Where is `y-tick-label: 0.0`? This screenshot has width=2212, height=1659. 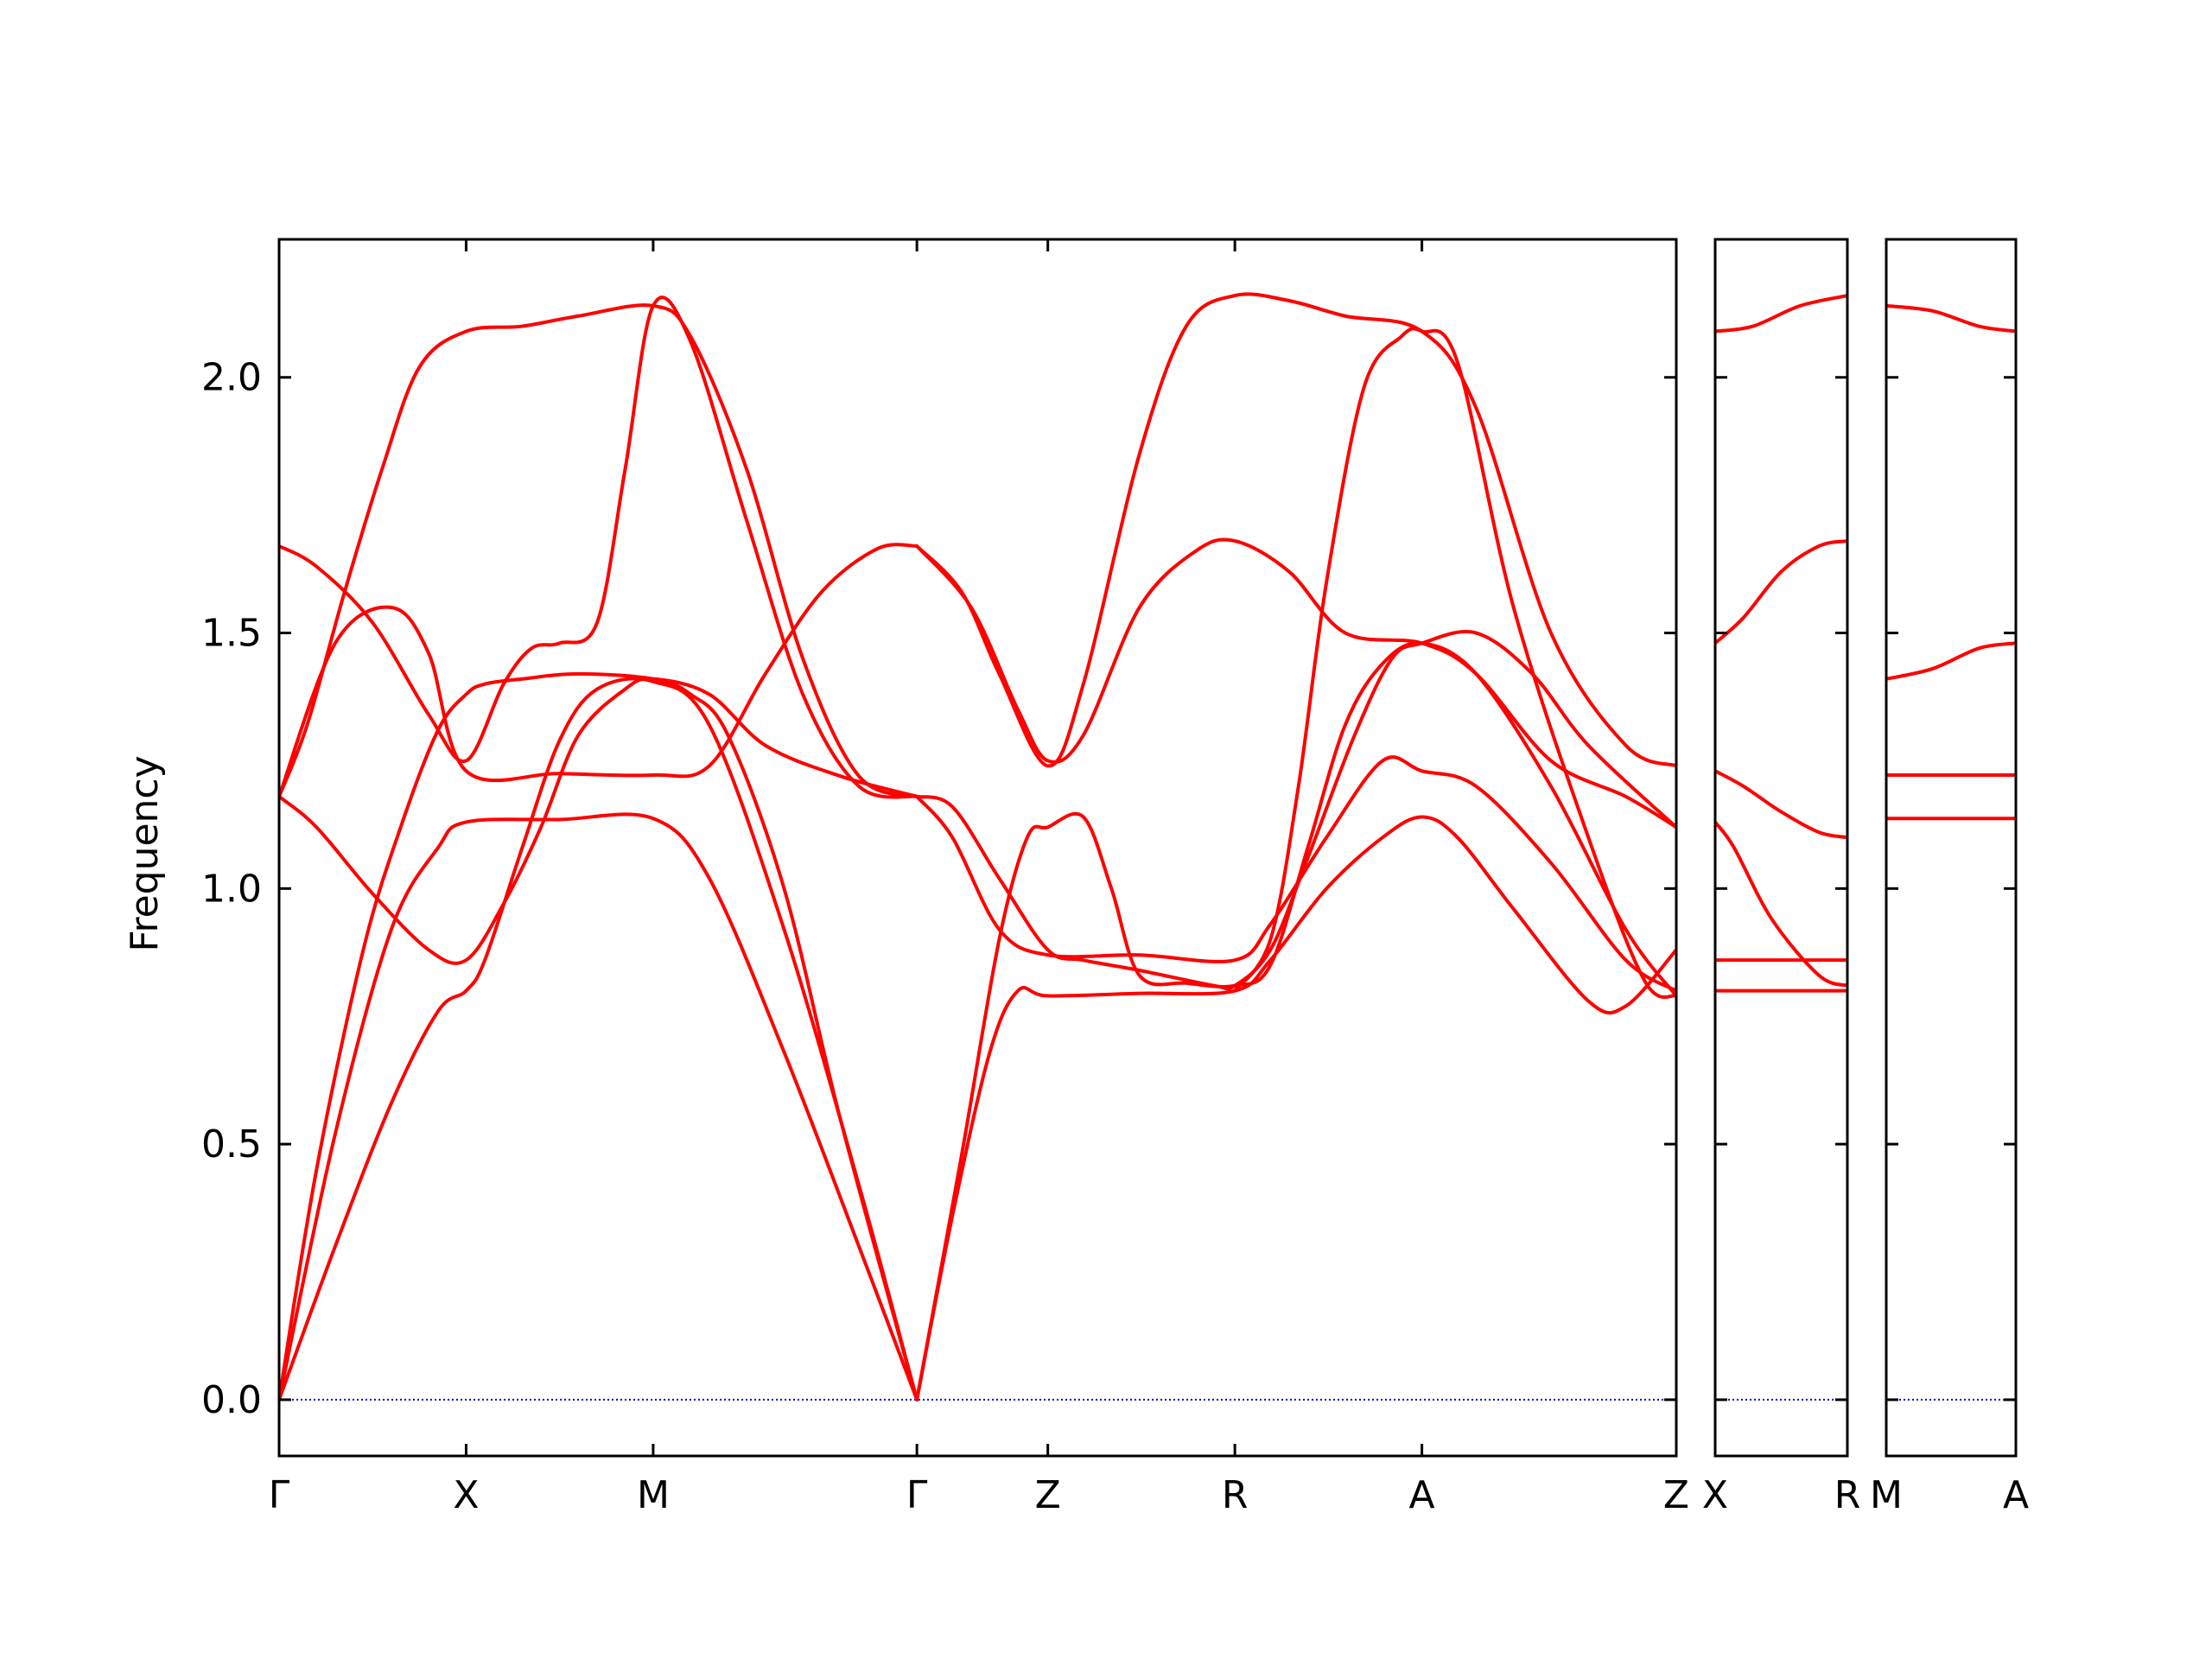
y-tick-label: 0.0 is located at coordinates (232, 1400).